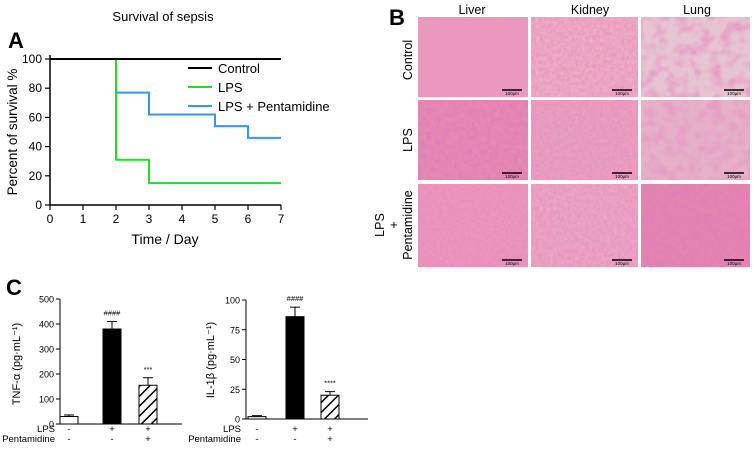  I want to click on histology-image-lung-lps: 100μm, so click(695, 140).